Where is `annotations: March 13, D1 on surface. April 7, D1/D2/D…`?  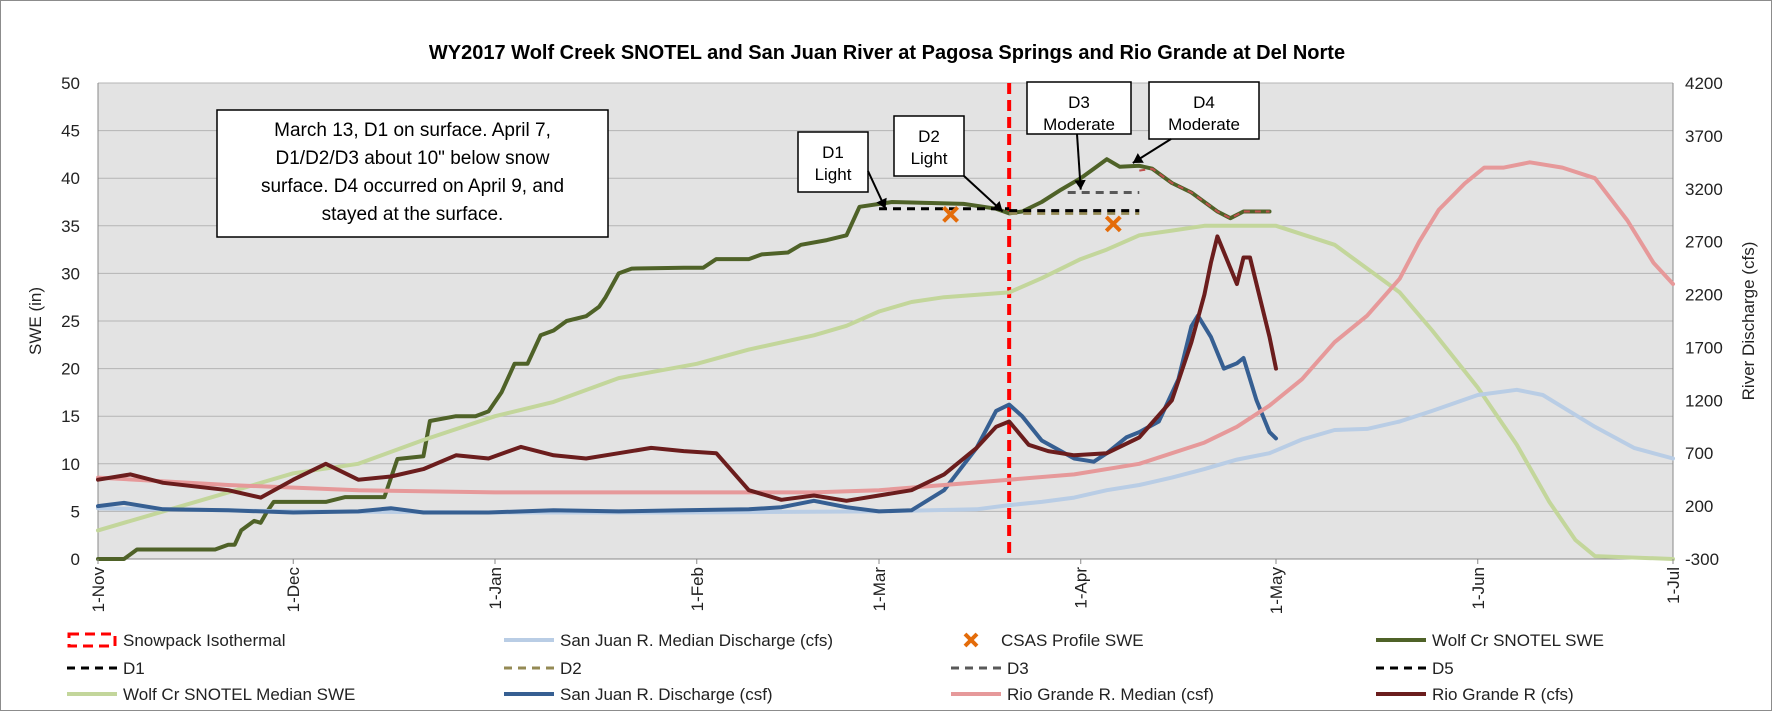 annotations: March 13, D1 on surface. April 7, D1/D2/D… is located at coordinates (738, 159).